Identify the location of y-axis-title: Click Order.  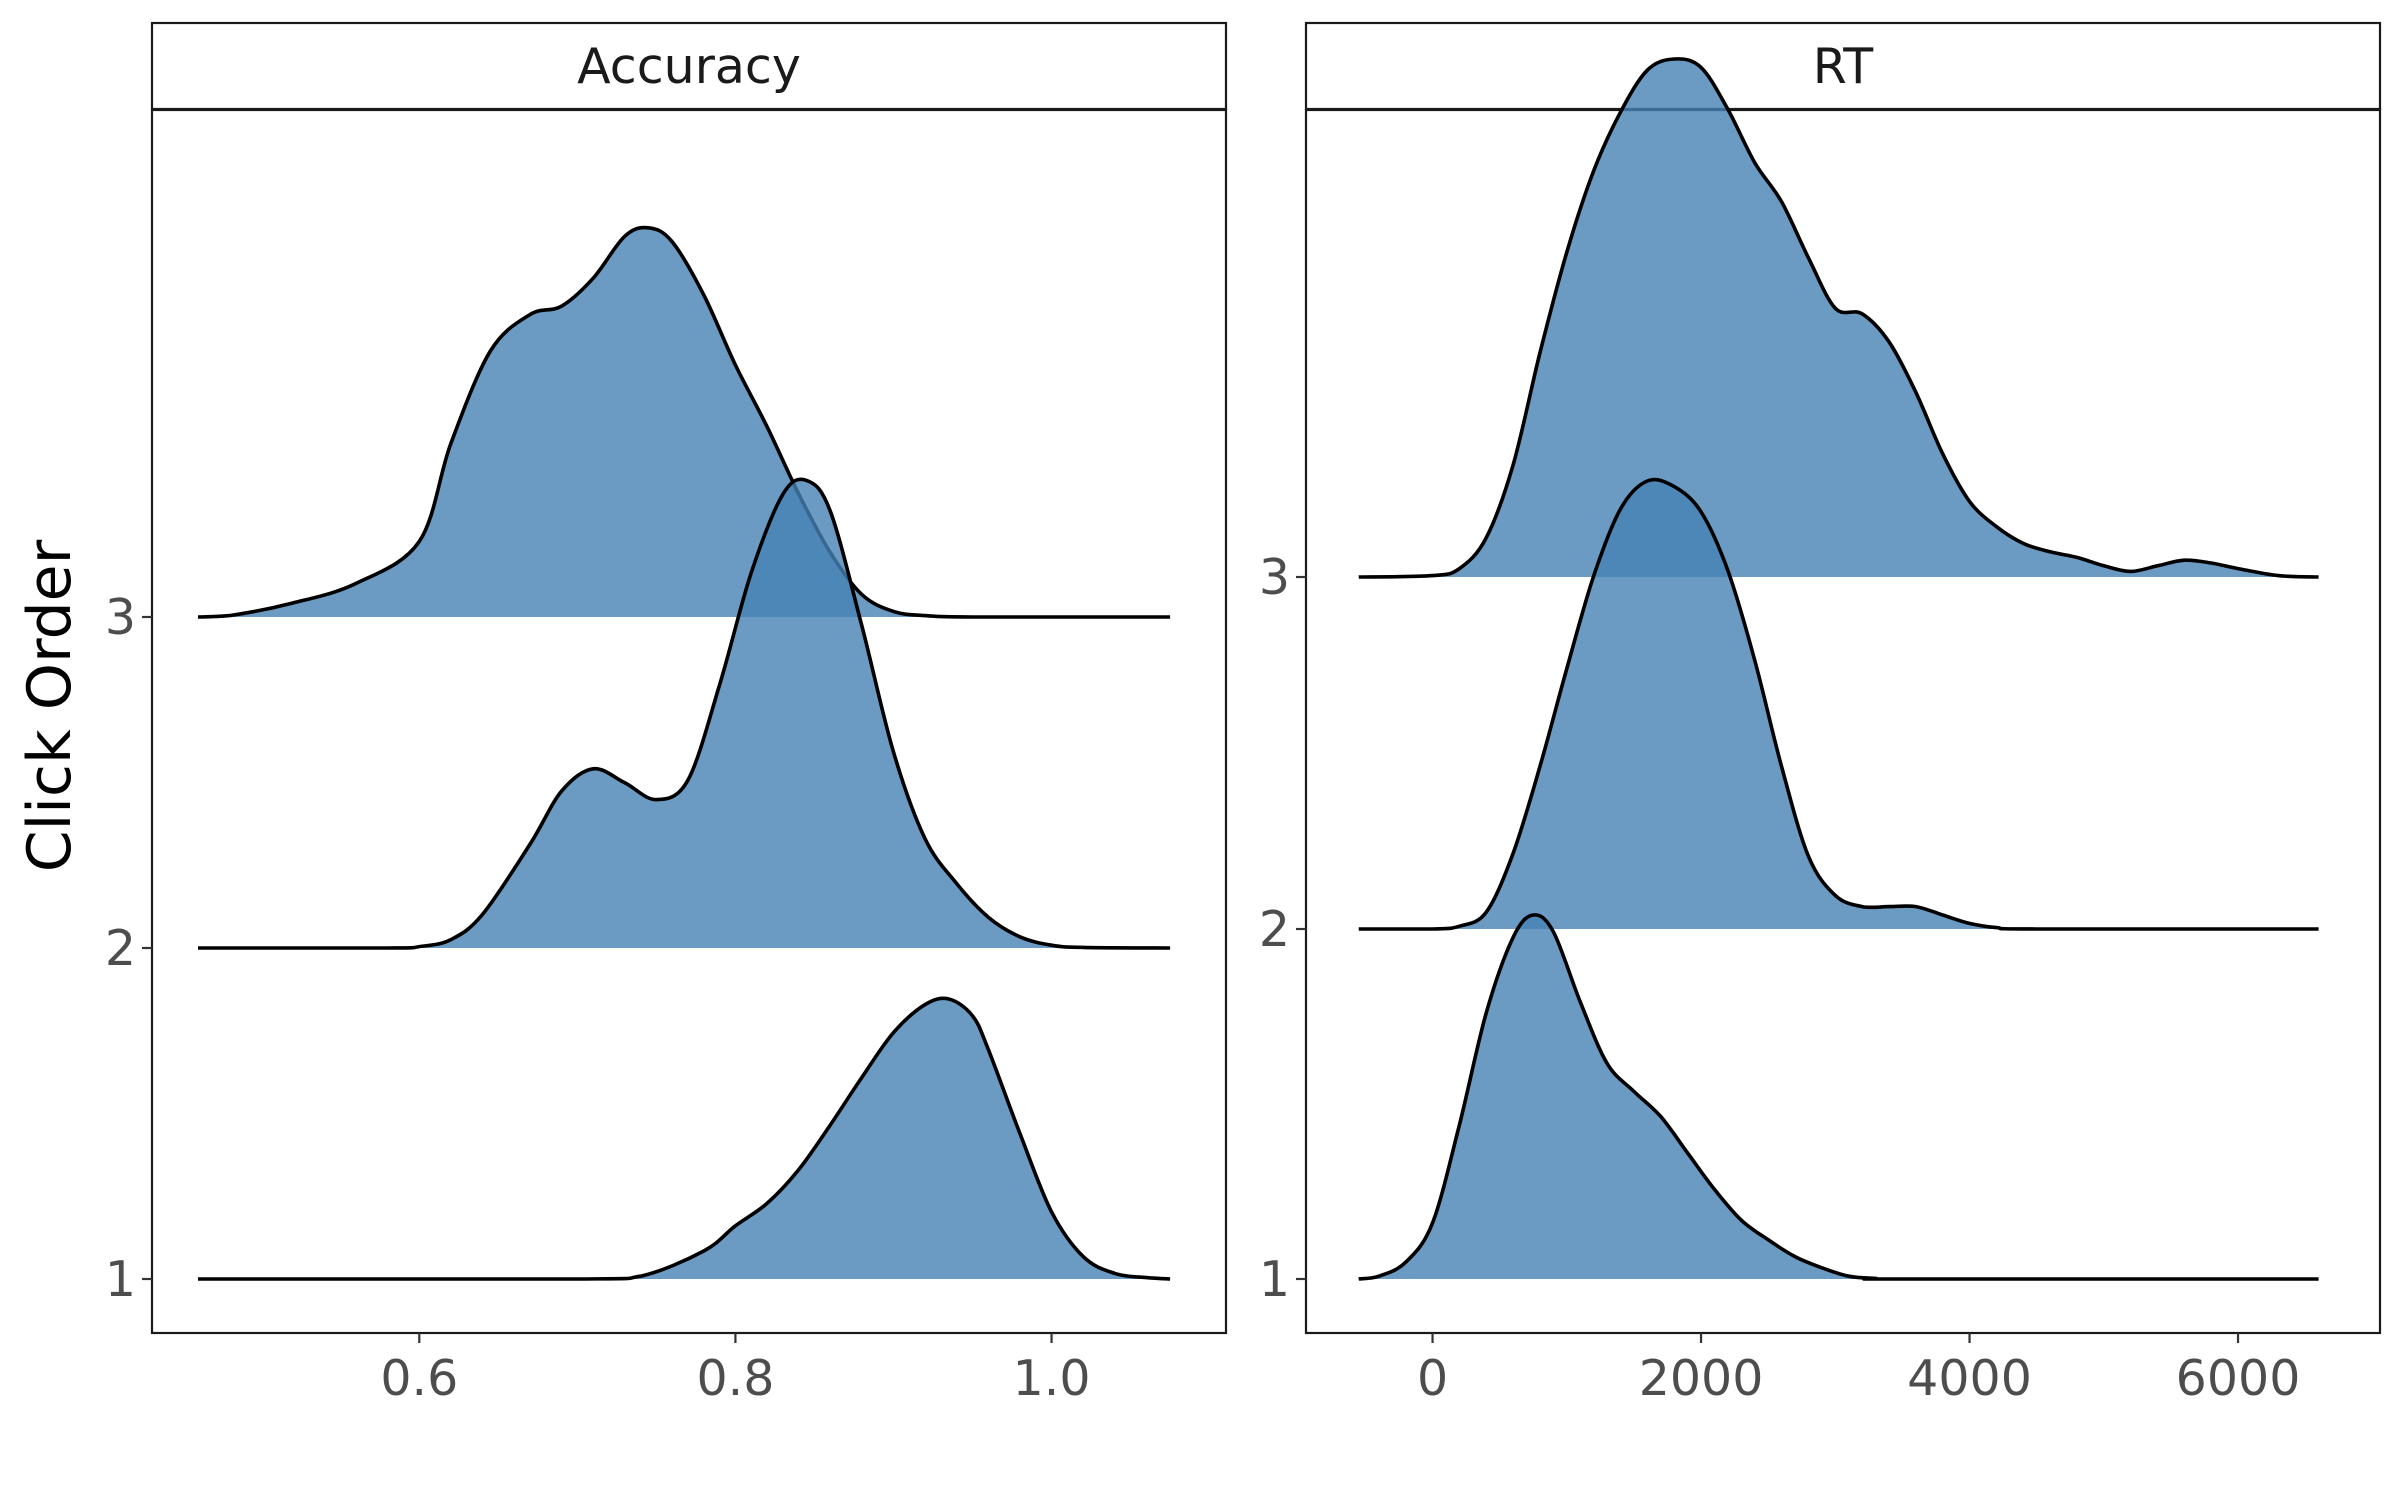
(50, 705).